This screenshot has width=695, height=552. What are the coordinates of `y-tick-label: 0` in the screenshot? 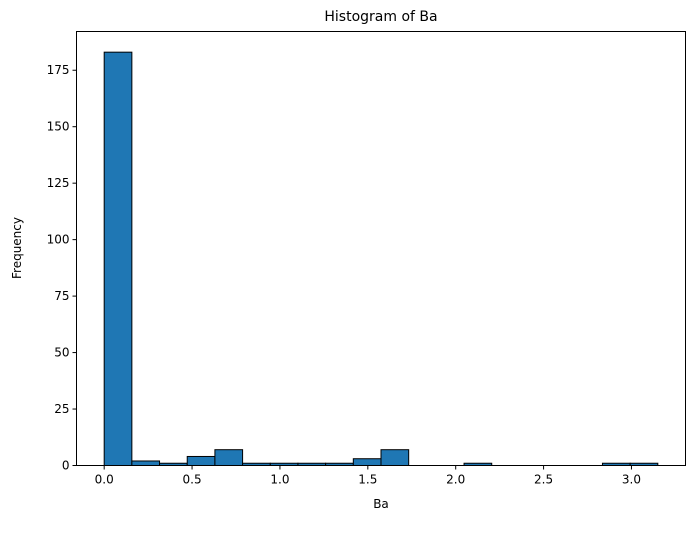 It's located at (66, 466).